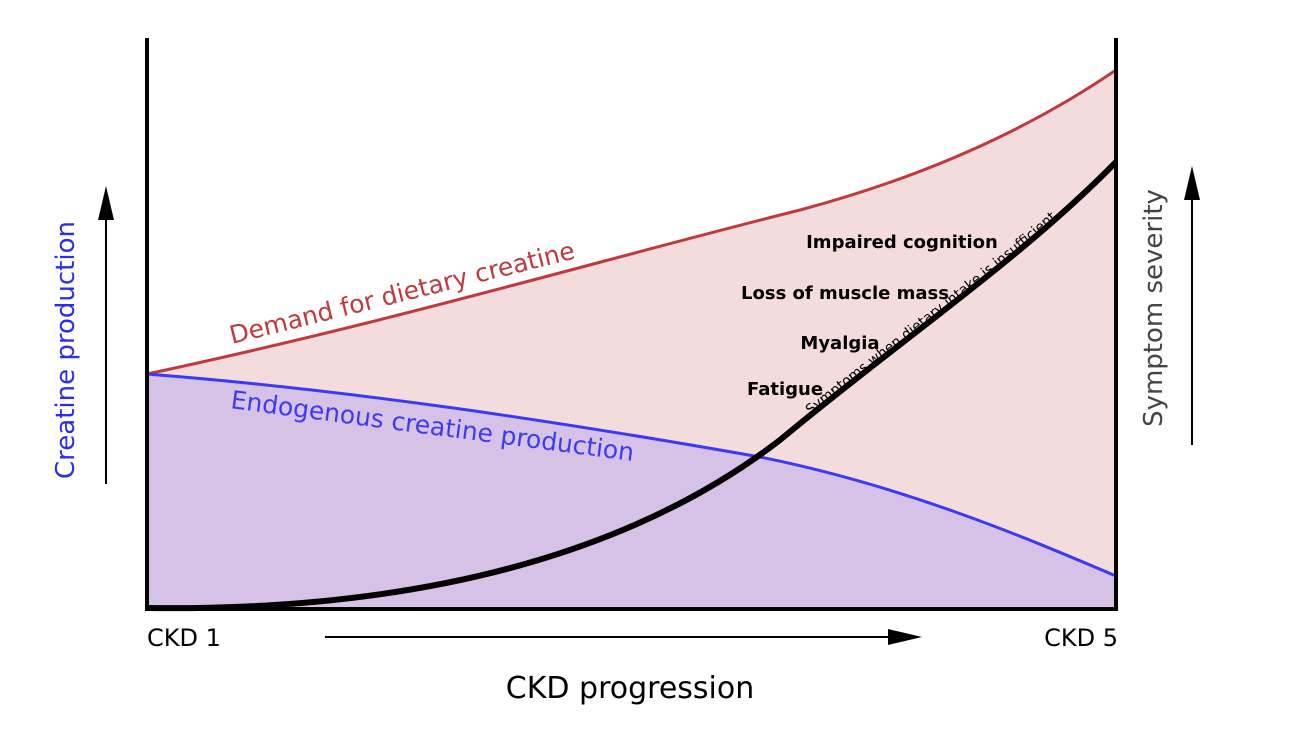 This screenshot has height=729, width=1299. What do you see at coordinates (785, 389) in the screenshot?
I see `symptom-fatigue: Fatigue` at bounding box center [785, 389].